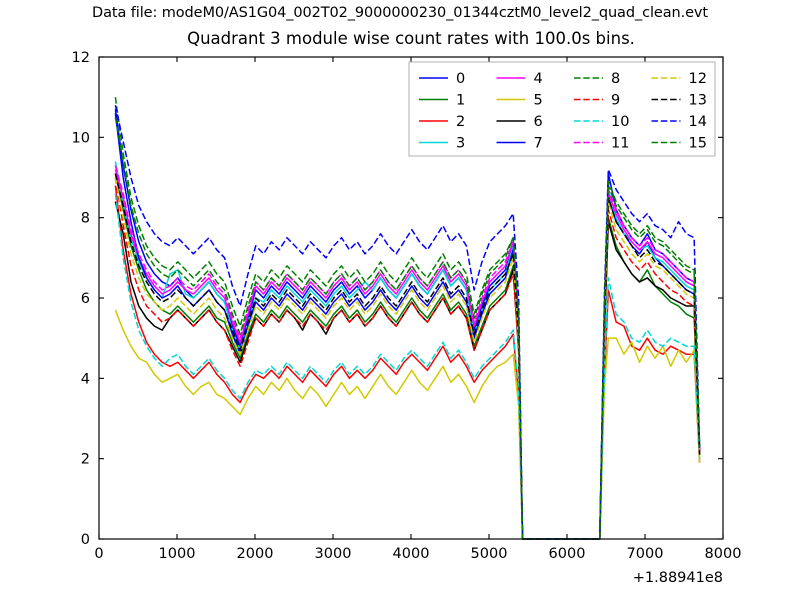  Describe the element at coordinates (620, 144) in the screenshot. I see `legend-label-11: 11` at that location.